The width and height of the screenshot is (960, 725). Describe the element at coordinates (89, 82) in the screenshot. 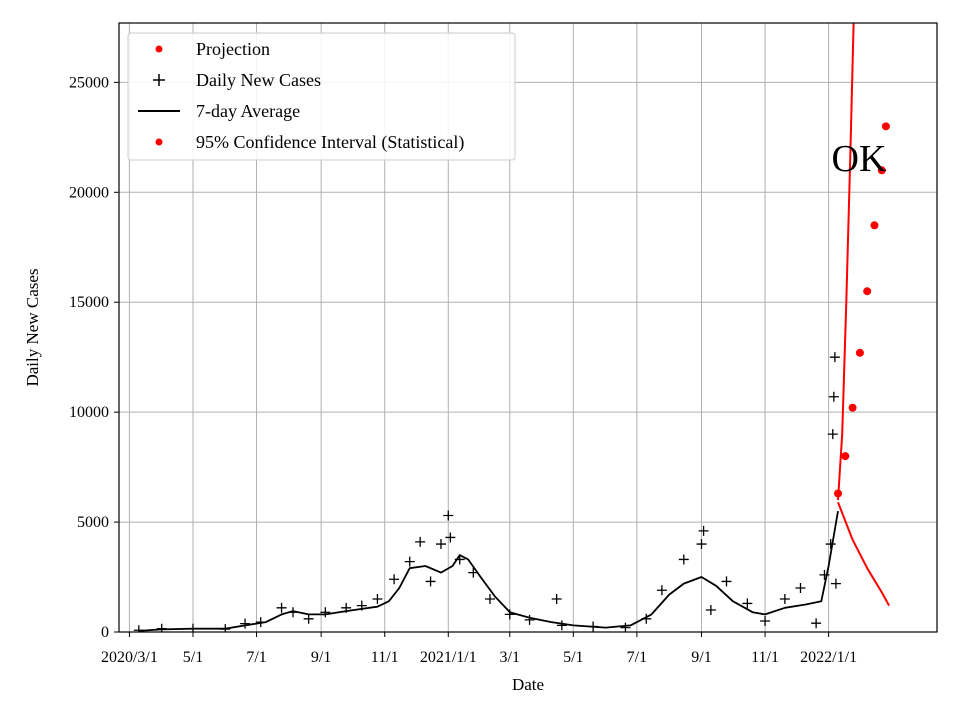

I see `y-tick-label: 25000` at that location.